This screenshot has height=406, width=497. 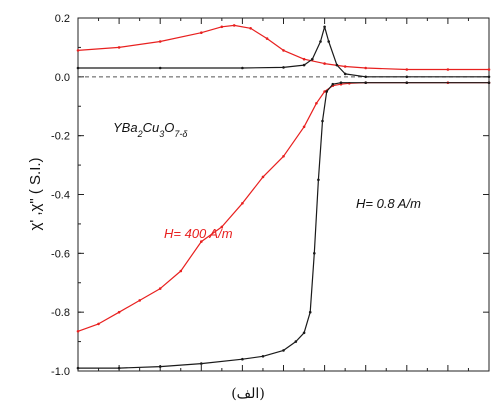 I want to click on y-tick-label: -0.2, so click(x=60, y=137).